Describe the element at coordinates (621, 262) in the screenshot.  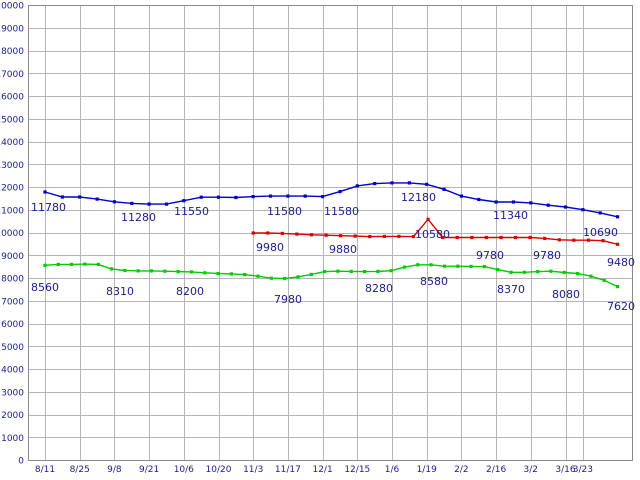
I see `value-annotation: 9480` at that location.